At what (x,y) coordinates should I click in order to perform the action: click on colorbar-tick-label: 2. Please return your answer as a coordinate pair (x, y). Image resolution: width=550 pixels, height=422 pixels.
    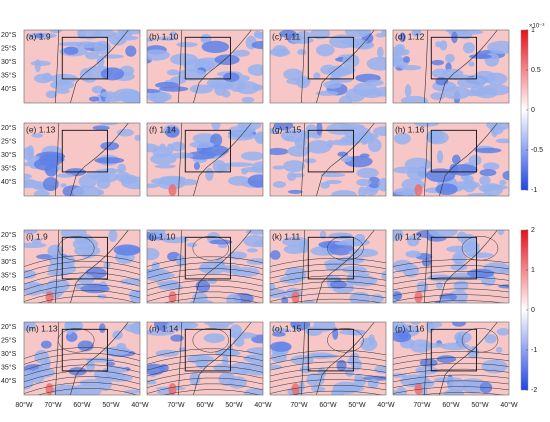
    Looking at the image, I should click on (533, 230).